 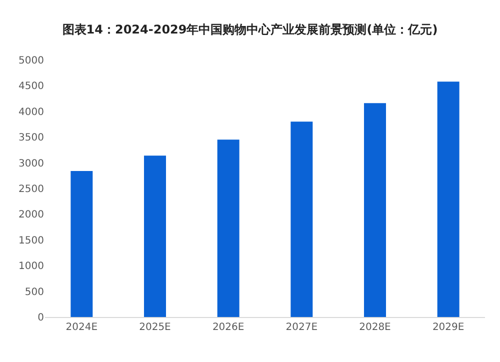 What do you see at coordinates (448, 327) in the screenshot?
I see `x-tick-label: 2029E` at bounding box center [448, 327].